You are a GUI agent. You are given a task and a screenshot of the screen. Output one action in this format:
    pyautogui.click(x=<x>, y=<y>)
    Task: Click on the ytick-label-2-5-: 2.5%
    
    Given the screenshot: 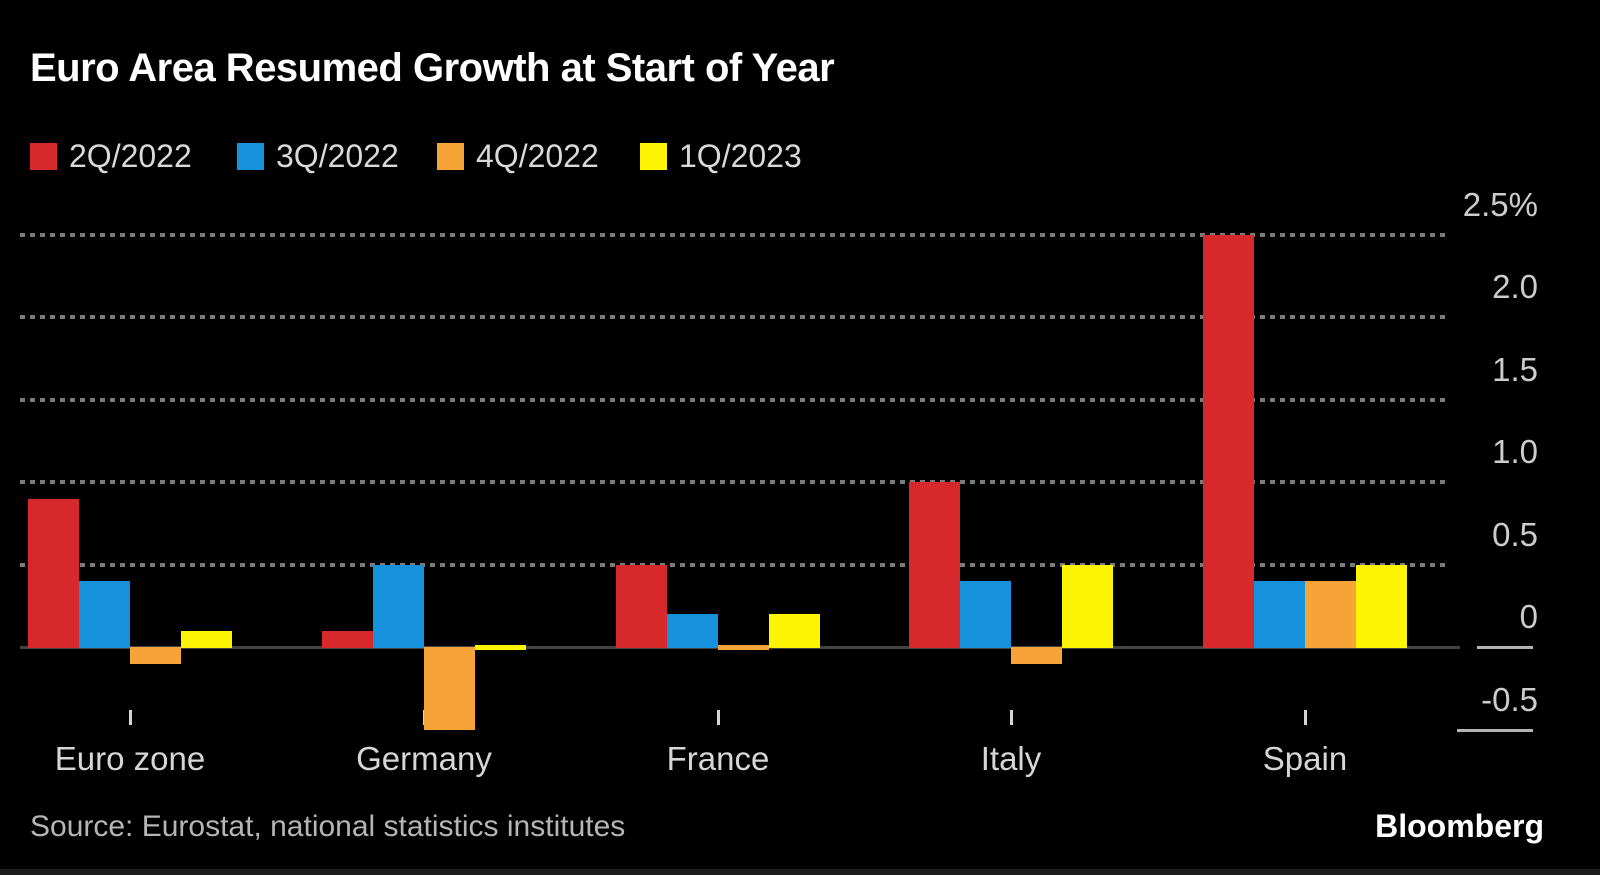 What is the action you would take?
    pyautogui.click(x=1500, y=204)
    